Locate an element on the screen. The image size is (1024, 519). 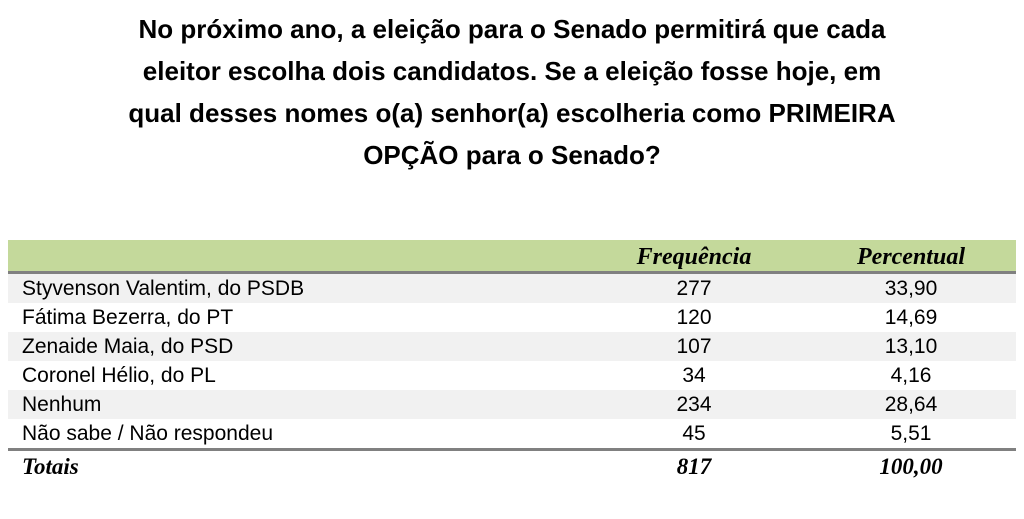
frequency: 277 is located at coordinates (694, 287).